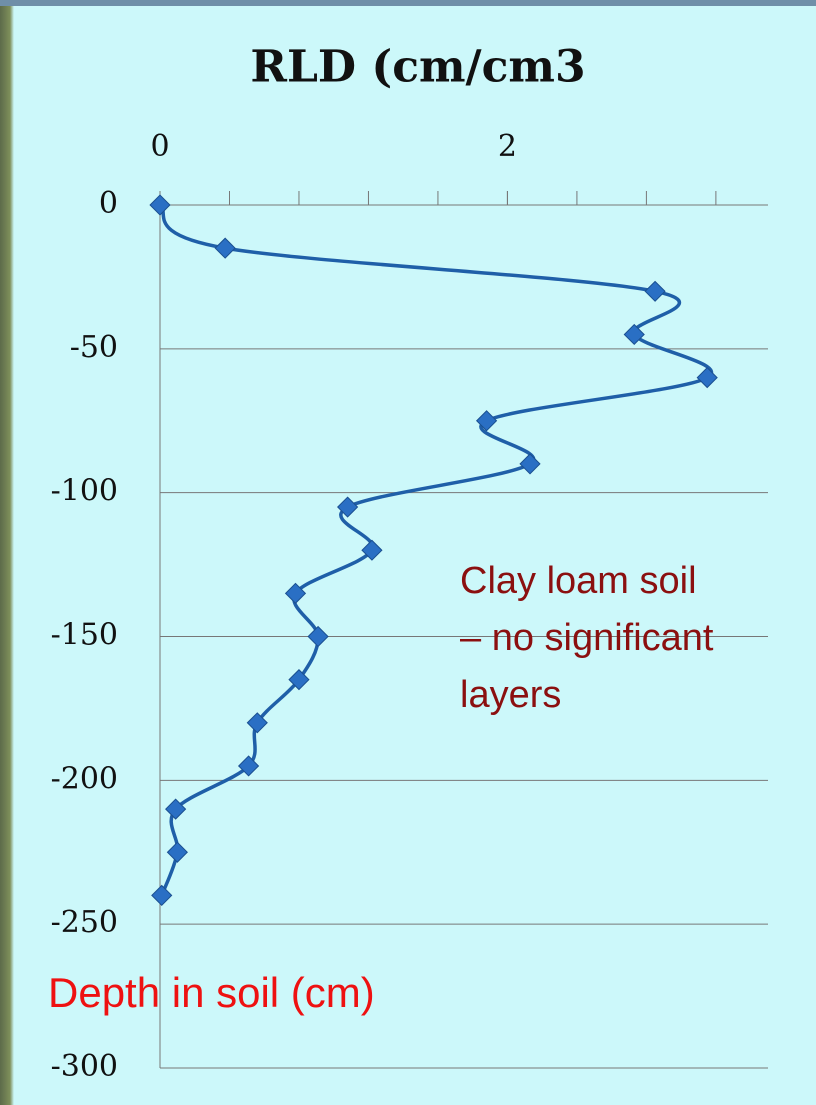 This screenshot has height=1105, width=816. I want to click on chart-title: RLD (cm/cm3, so click(417, 67).